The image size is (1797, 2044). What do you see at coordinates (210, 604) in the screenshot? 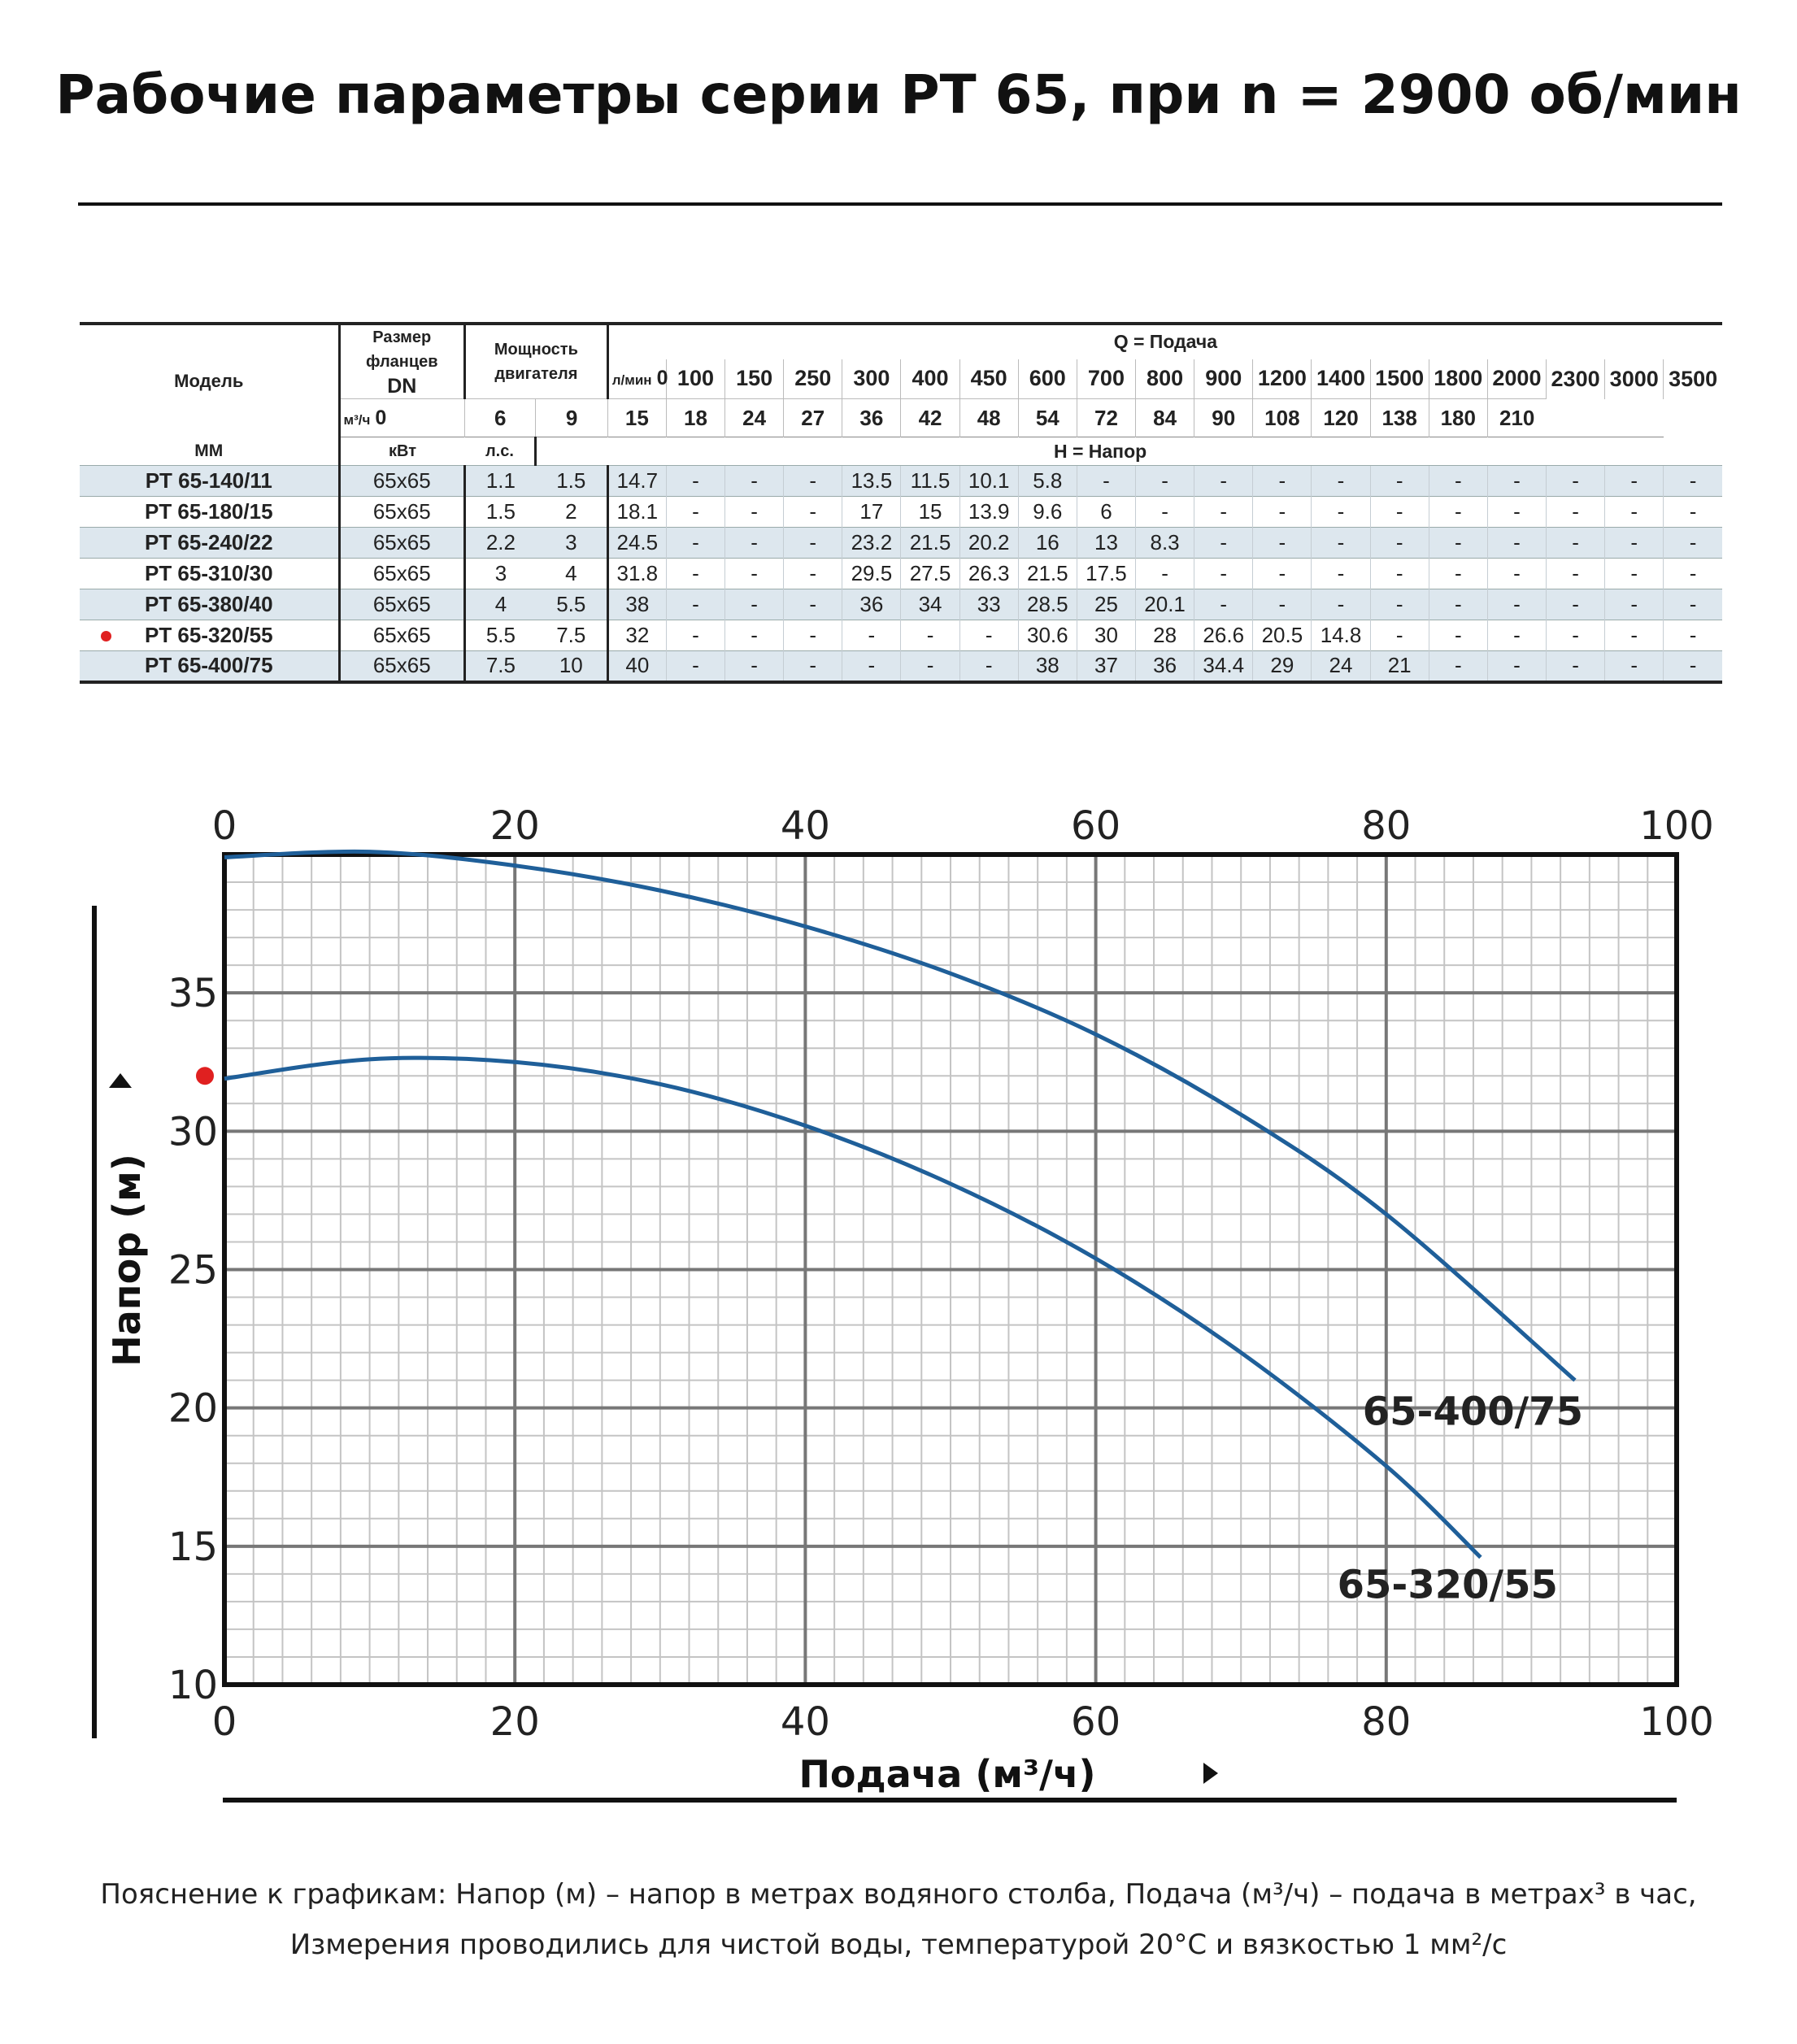
I see `model-cell: PT 65-380/40` at bounding box center [210, 604].